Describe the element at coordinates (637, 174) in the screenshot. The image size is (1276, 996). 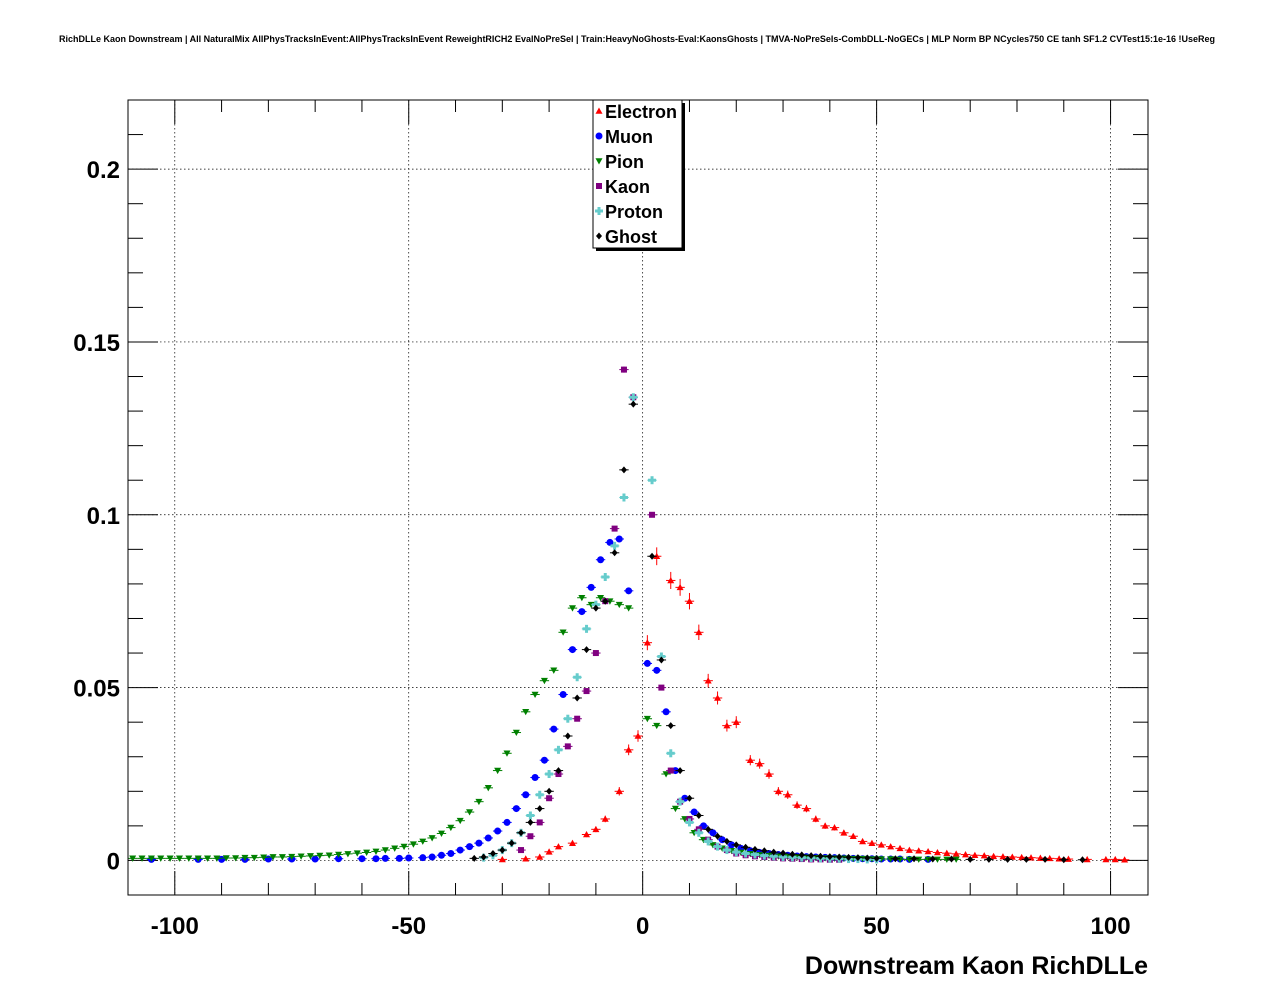
I see `legend-box` at that location.